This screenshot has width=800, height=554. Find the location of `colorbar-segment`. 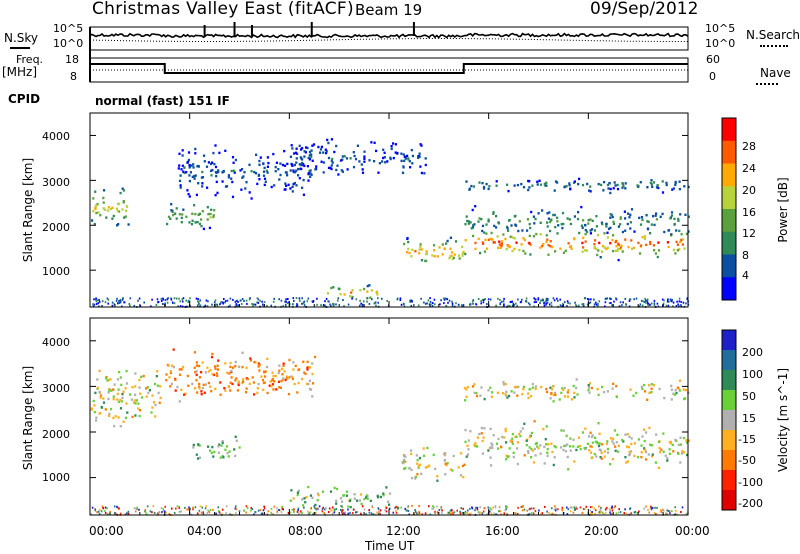

colorbar-segment is located at coordinates (729, 360).